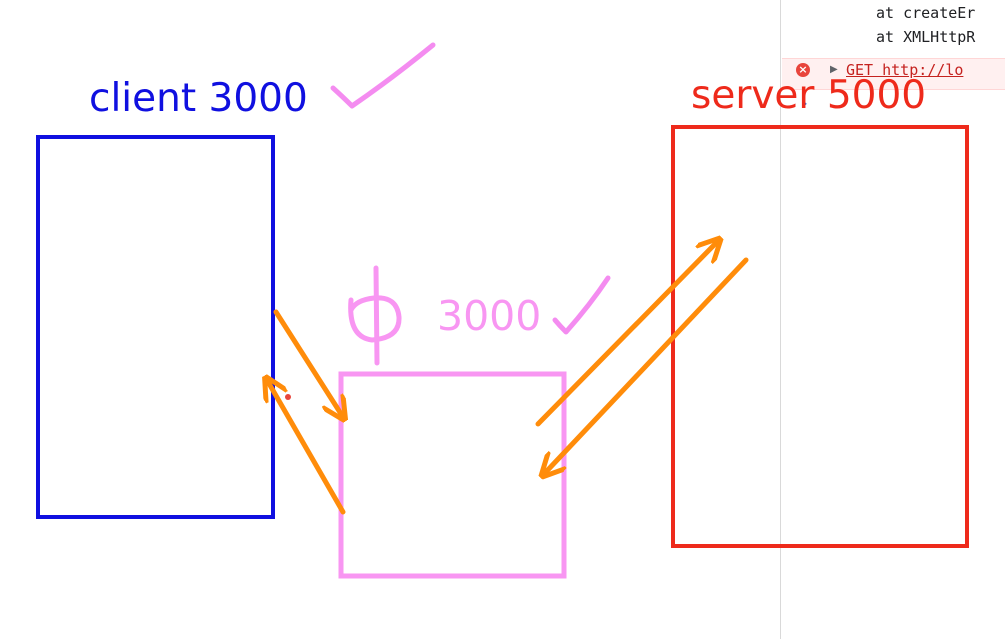 This screenshot has height=639, width=1005. Describe the element at coordinates (834, 69) in the screenshot. I see `expand-triangle-icon: ▶` at that location.